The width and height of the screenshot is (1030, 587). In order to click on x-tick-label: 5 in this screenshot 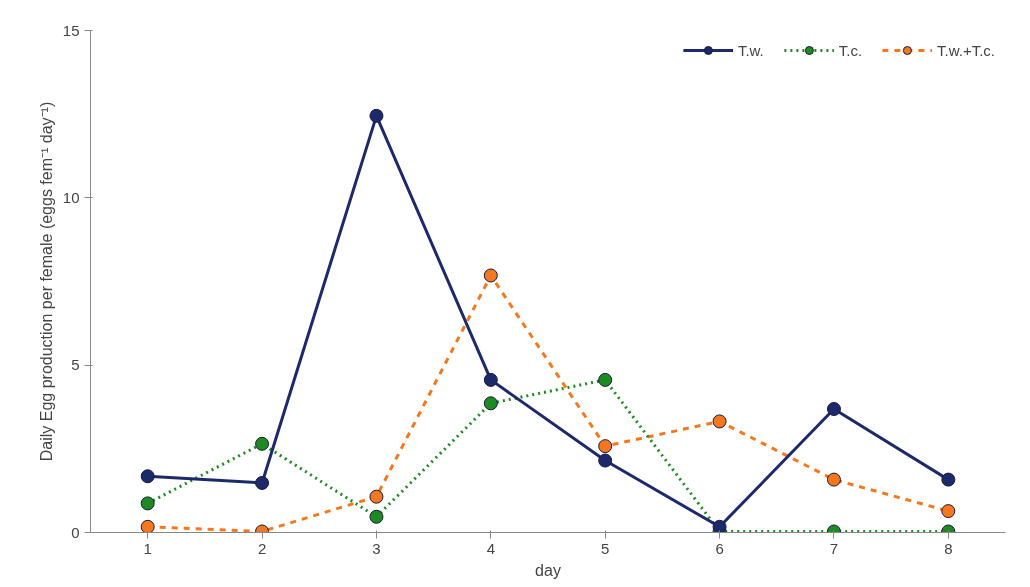, I will do `click(605, 548)`.